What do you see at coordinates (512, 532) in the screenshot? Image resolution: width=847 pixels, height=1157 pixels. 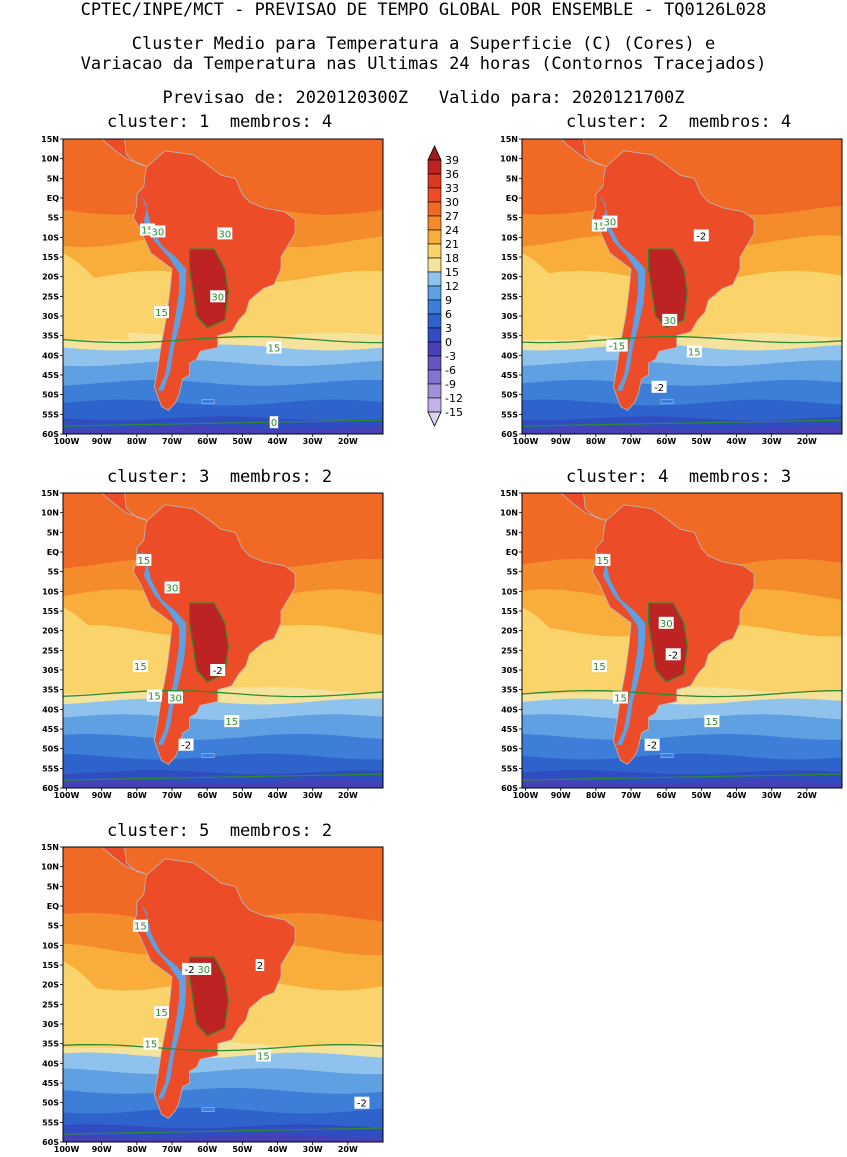 I see `lat-label: 5N` at bounding box center [512, 532].